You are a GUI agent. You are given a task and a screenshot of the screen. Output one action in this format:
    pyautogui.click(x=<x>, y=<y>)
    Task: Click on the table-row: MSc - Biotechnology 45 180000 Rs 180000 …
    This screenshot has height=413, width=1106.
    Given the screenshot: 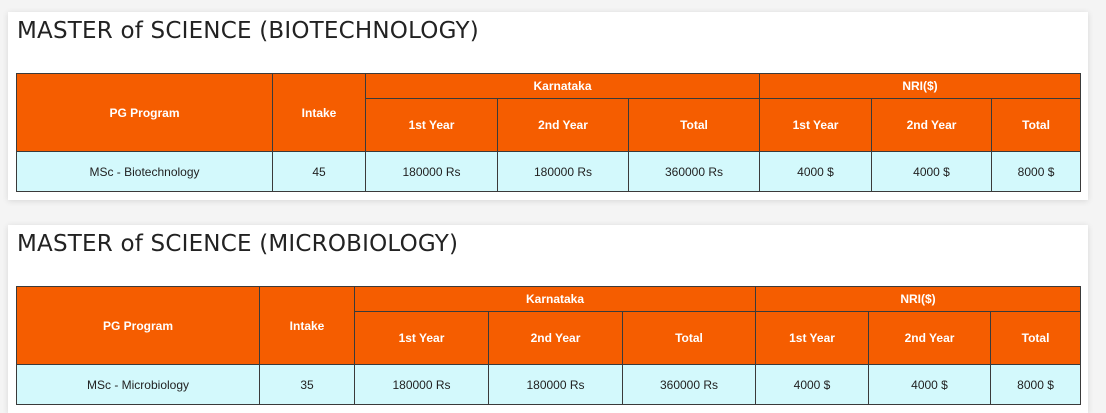 What is the action you would take?
    pyautogui.click(x=549, y=171)
    